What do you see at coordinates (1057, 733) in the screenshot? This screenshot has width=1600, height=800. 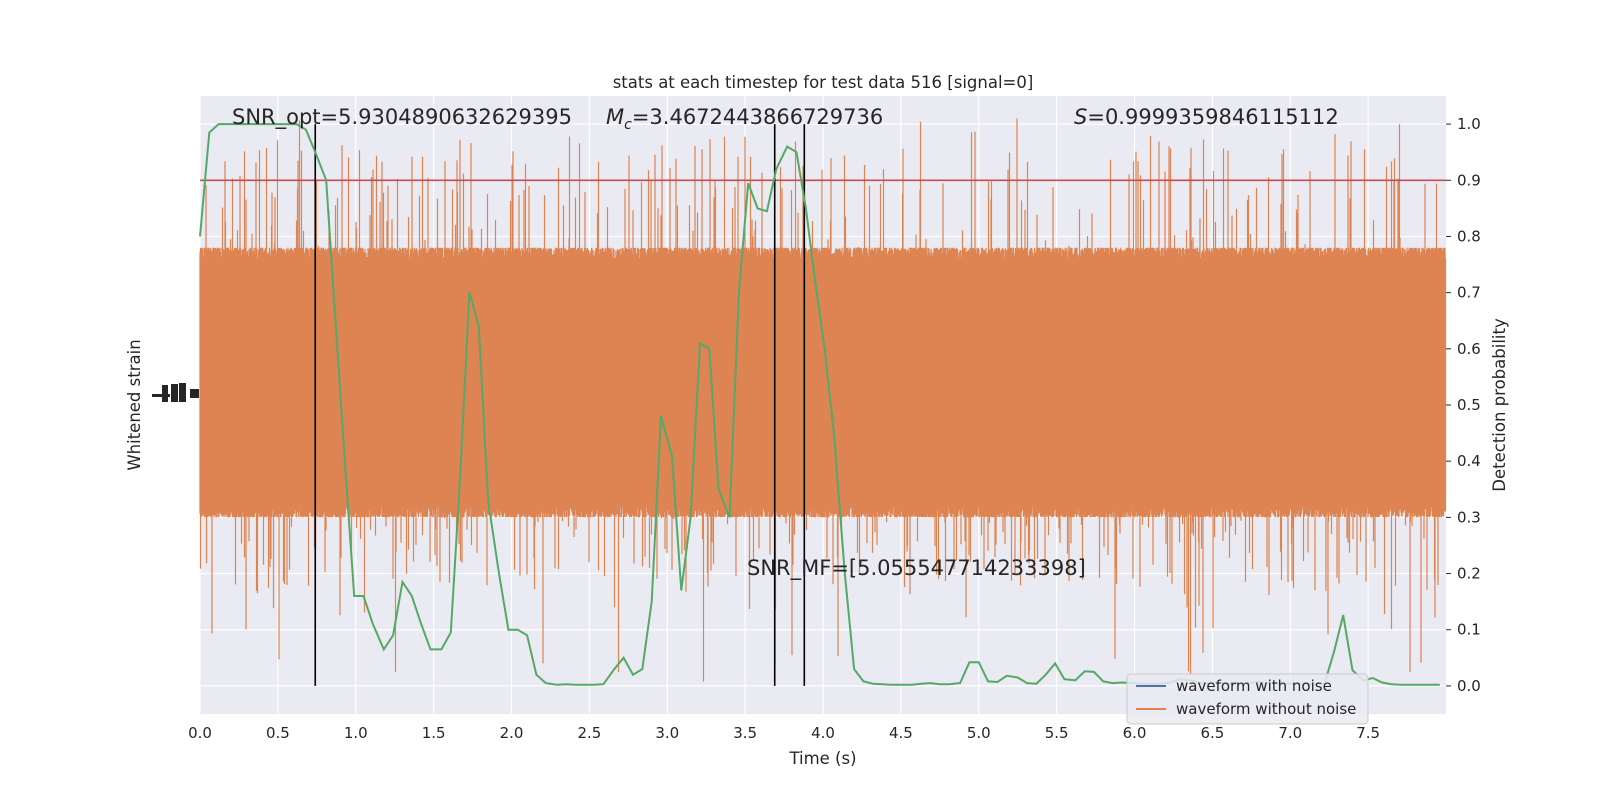 I see `x-tick-label: 5.5` at bounding box center [1057, 733].